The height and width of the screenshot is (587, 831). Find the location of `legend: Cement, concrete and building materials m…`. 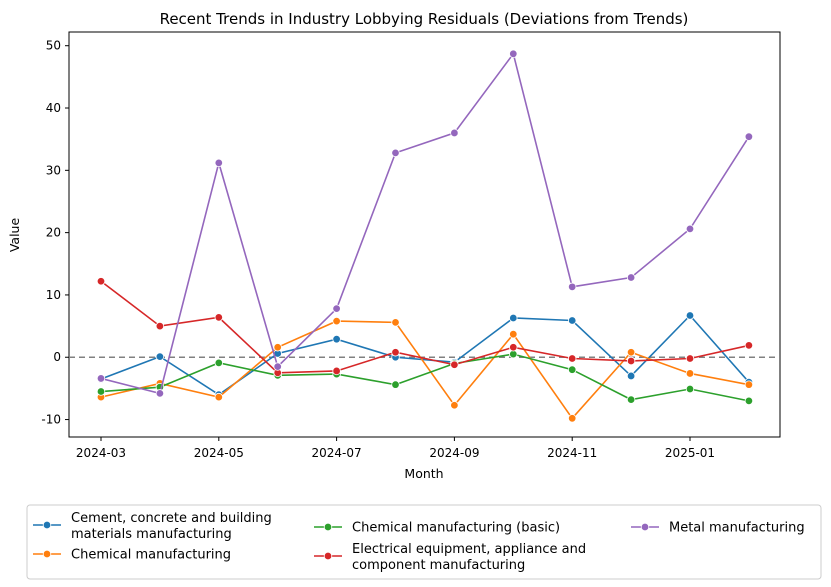

legend: Cement, concrete and building materials m… is located at coordinates (424, 542).